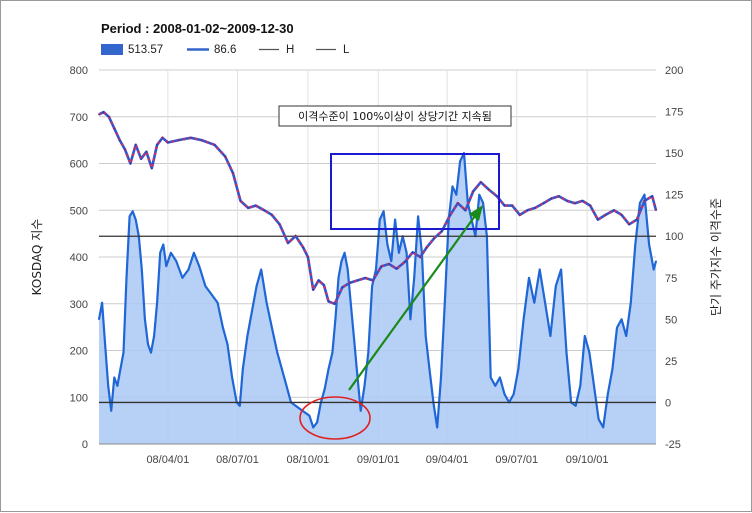 This screenshot has height=513, width=752. I want to click on x-tick-label: 09/10/01, so click(587, 460).